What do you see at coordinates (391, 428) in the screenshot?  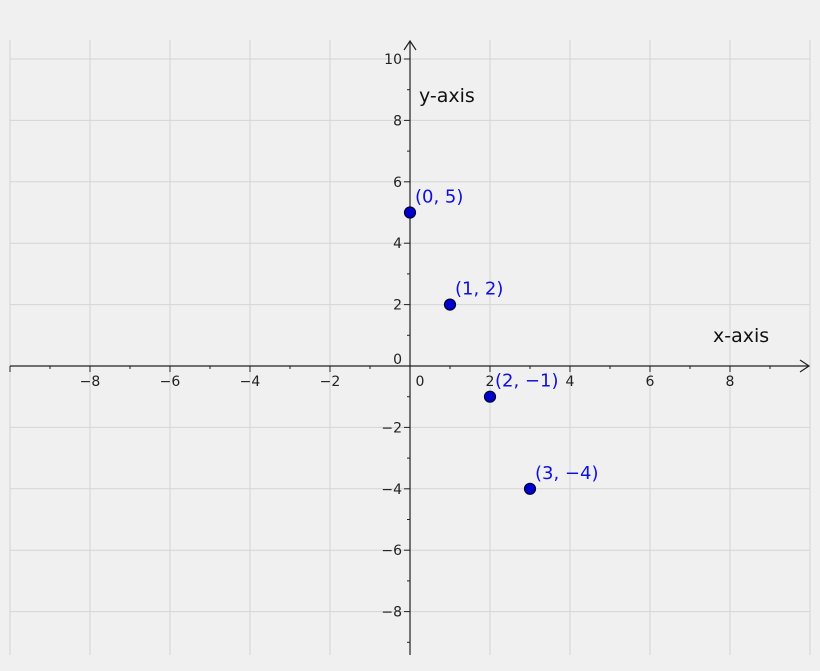 I see `y-tick-label: −2` at bounding box center [391, 428].